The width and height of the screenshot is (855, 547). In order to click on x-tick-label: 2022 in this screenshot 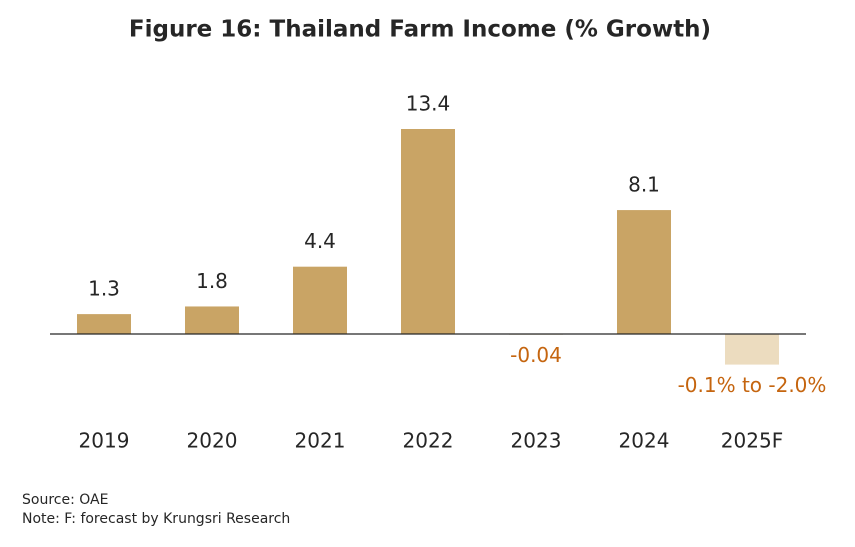, I will do `click(428, 441)`.